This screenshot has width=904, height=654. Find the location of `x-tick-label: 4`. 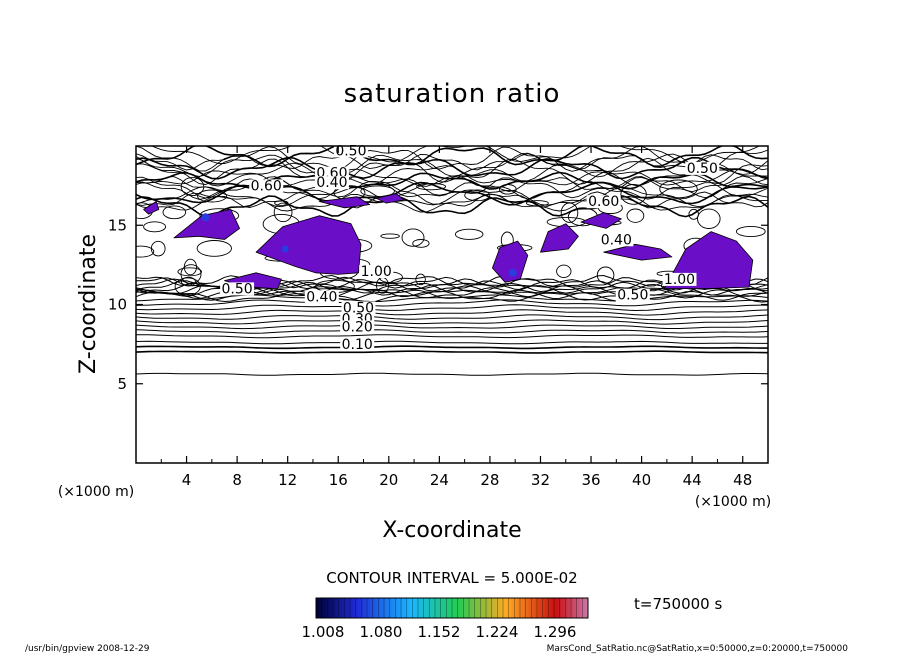

x-tick-label: 4 is located at coordinates (187, 480).